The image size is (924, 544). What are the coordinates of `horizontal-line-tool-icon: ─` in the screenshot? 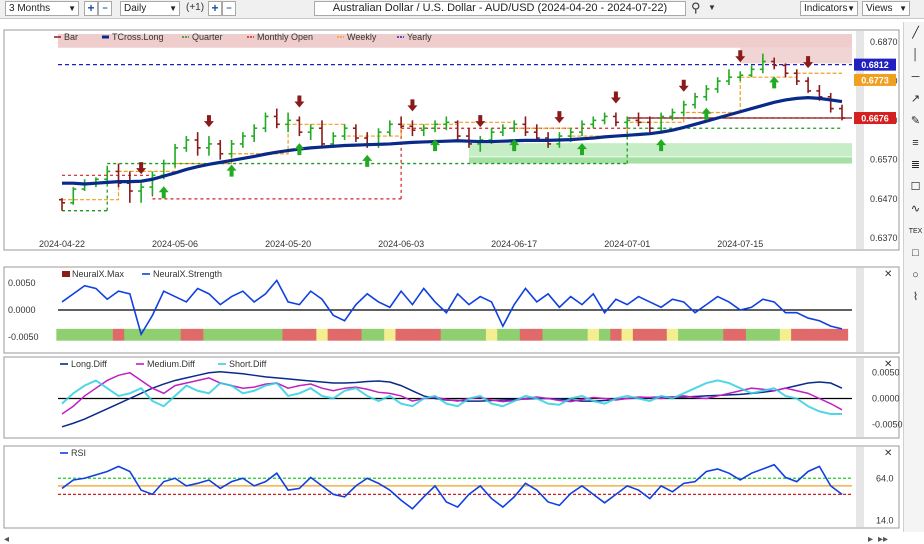 It's located at (915, 77).